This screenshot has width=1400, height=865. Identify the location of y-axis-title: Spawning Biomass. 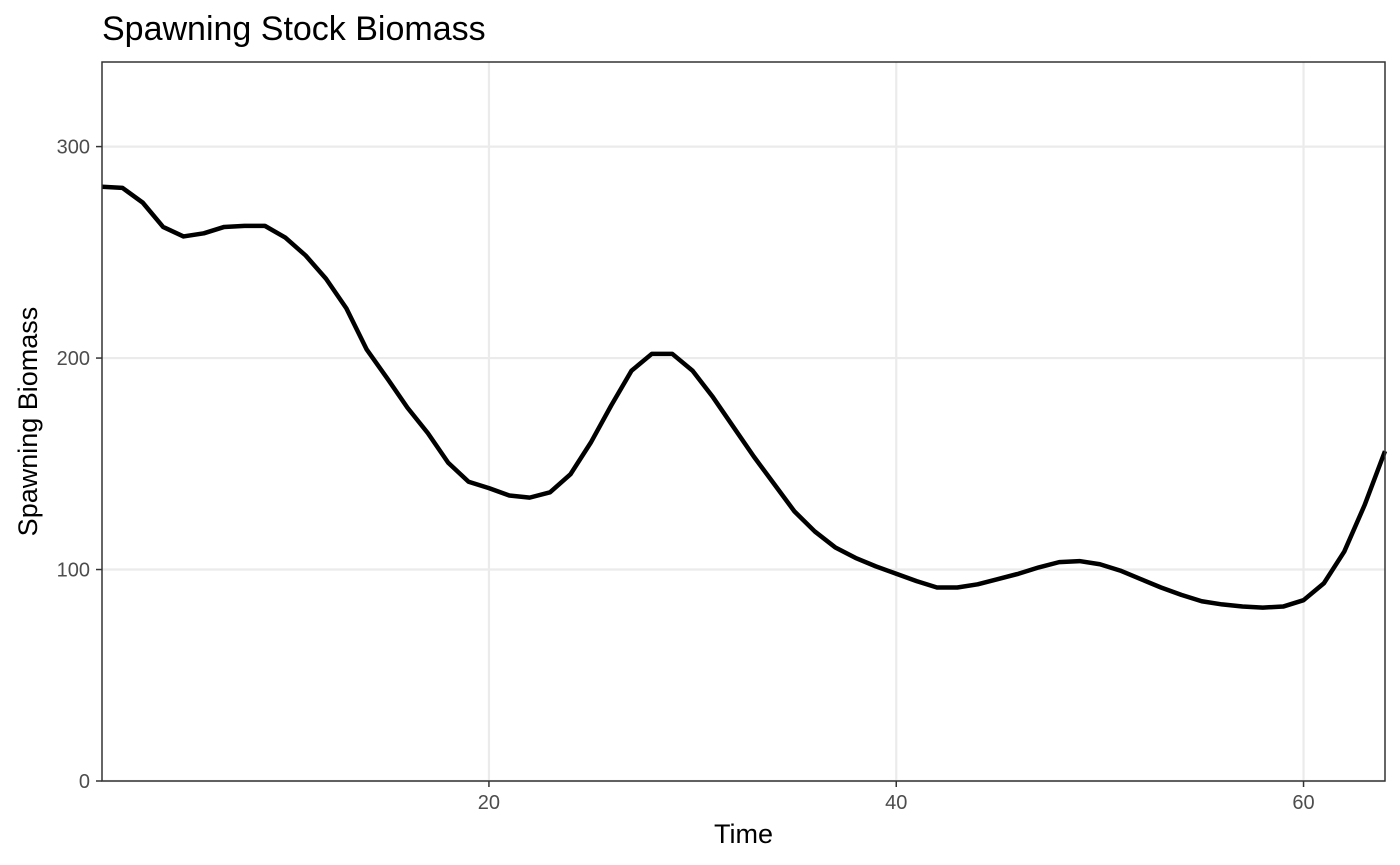
(28, 422).